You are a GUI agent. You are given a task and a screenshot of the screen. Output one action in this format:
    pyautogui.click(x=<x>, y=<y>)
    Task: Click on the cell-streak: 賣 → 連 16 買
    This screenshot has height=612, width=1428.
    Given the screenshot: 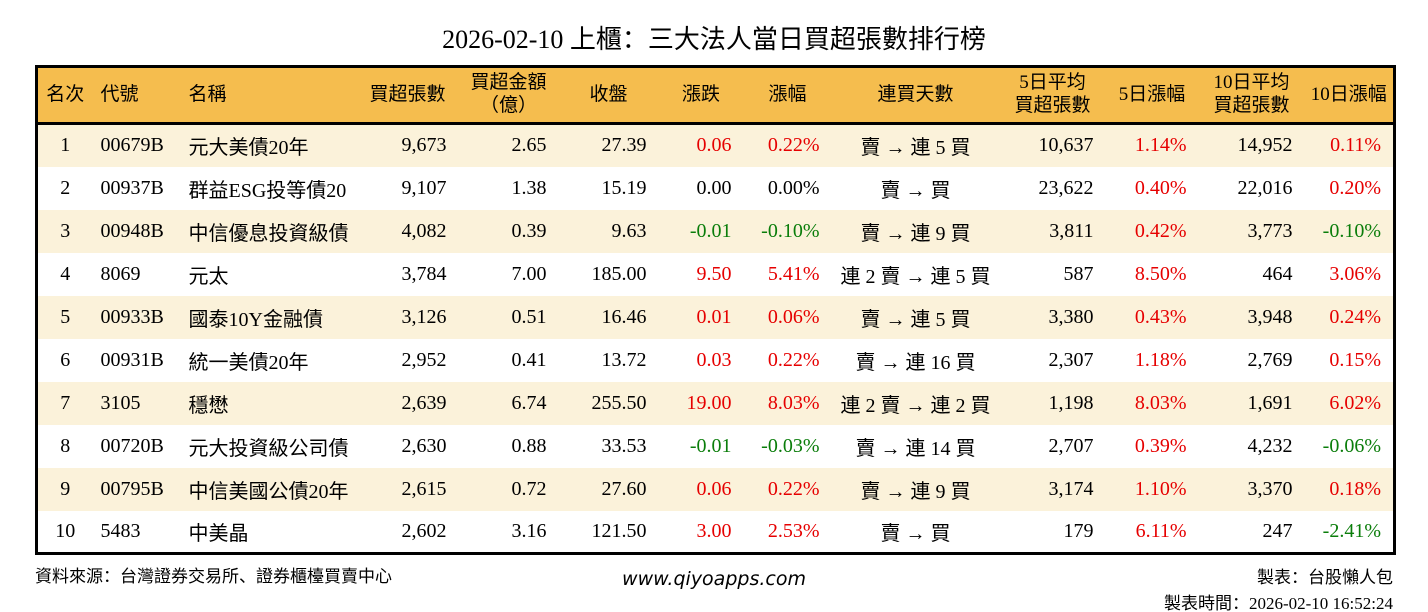 What is the action you would take?
    pyautogui.click(x=915, y=362)
    